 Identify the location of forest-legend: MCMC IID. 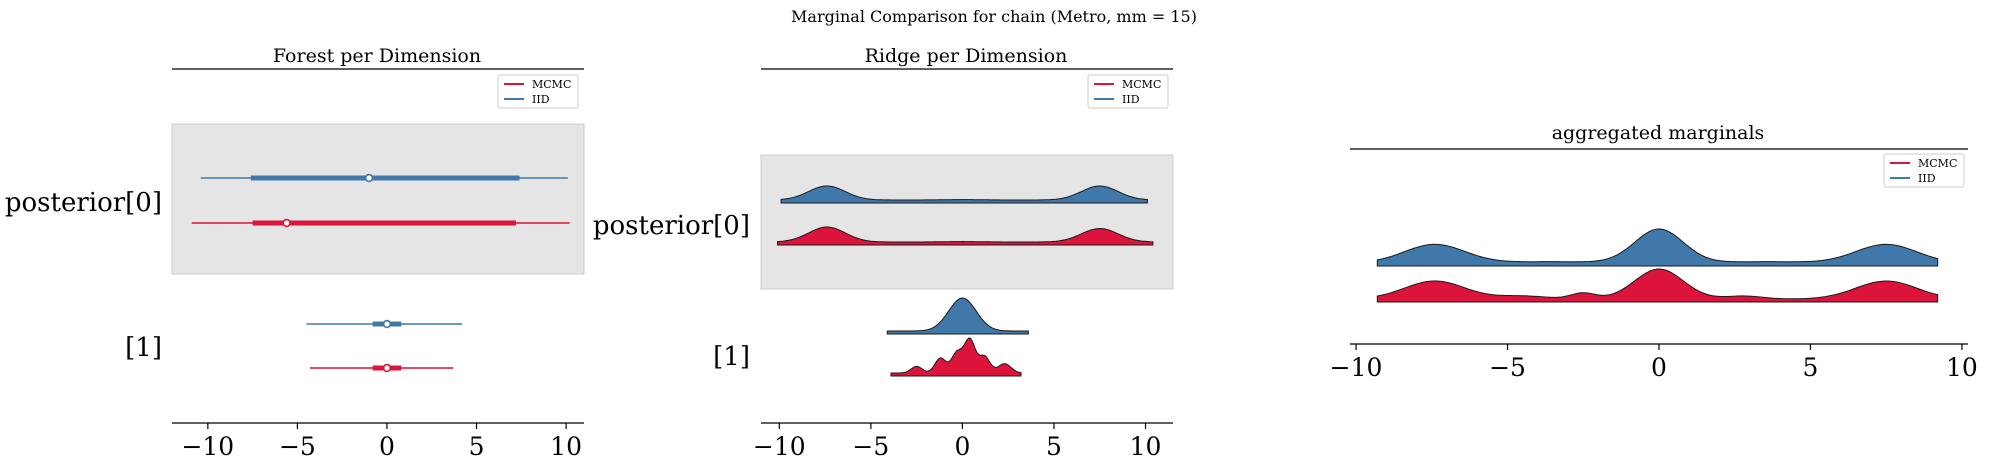
(538, 91).